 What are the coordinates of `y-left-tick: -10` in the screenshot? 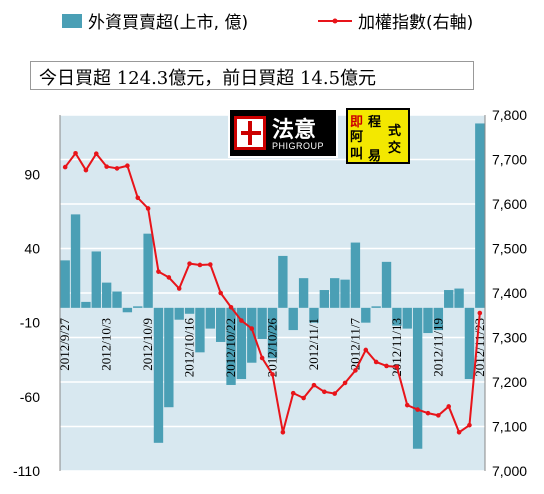 It's located at (30, 323).